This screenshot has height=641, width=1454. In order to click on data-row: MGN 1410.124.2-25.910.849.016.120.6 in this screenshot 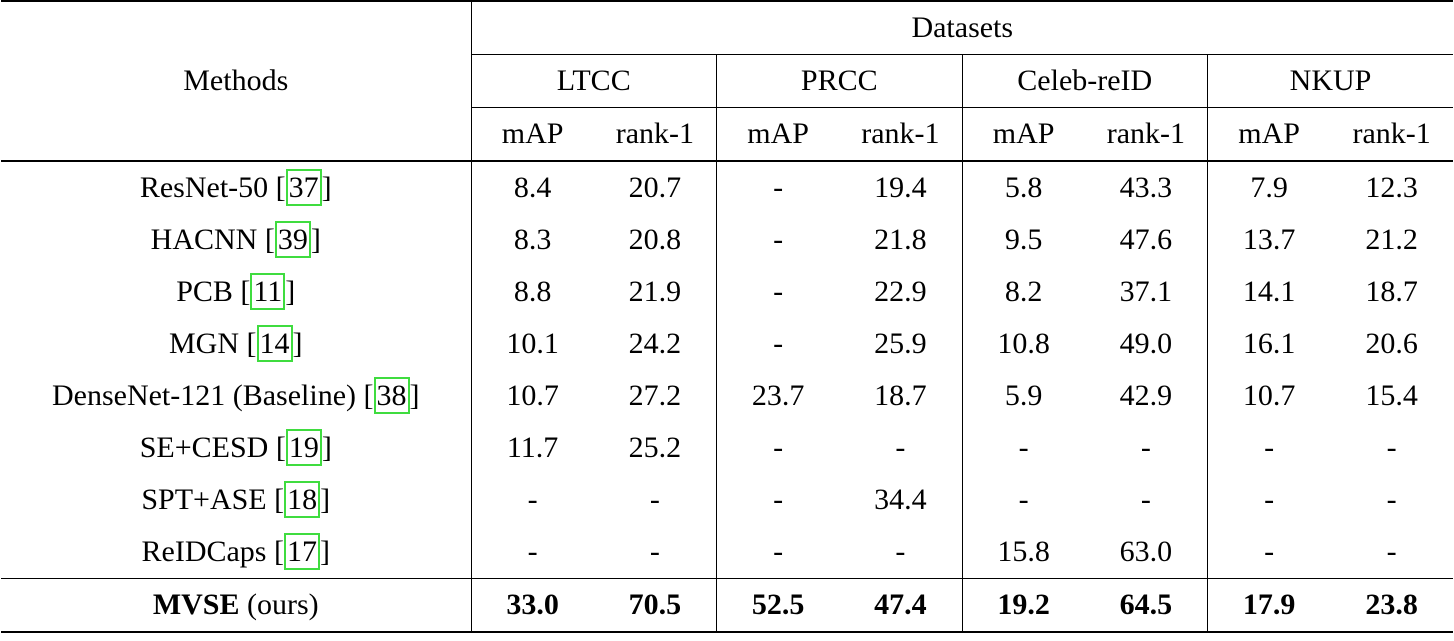, I will do `click(727, 344)`.